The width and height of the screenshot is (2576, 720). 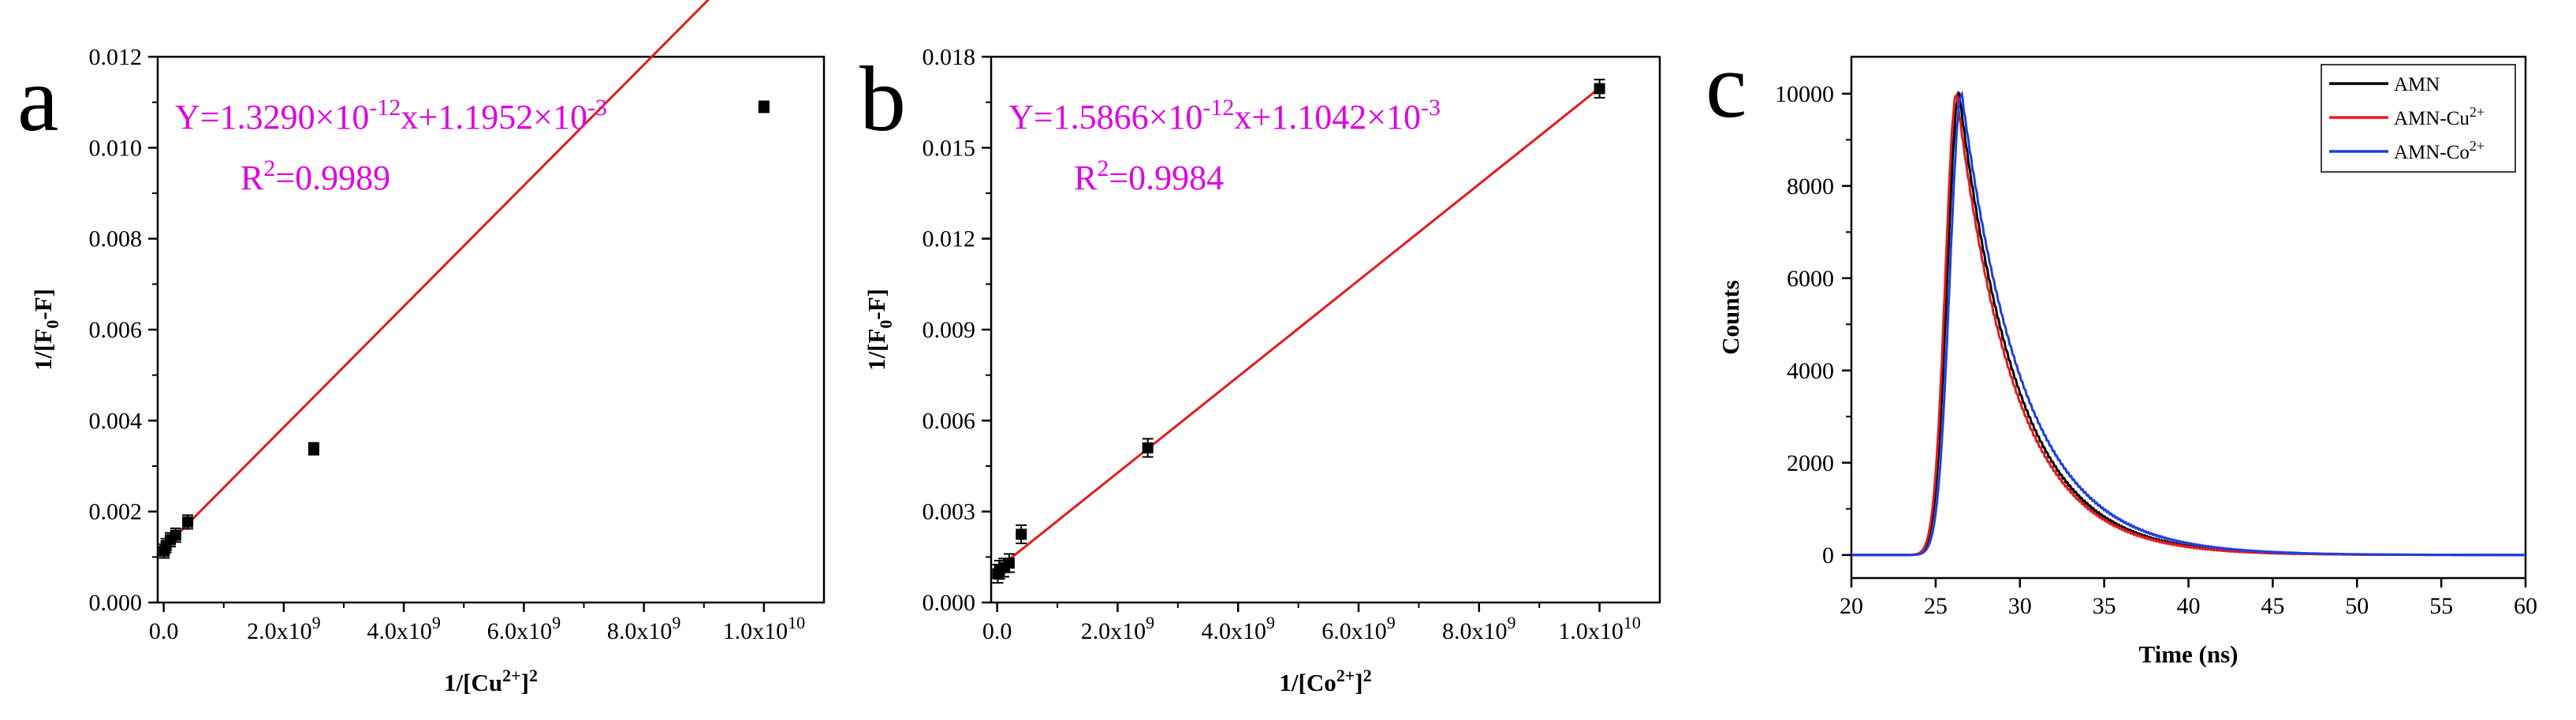 I want to click on panel-a-y-tick-label: 0.004, so click(x=116, y=421).